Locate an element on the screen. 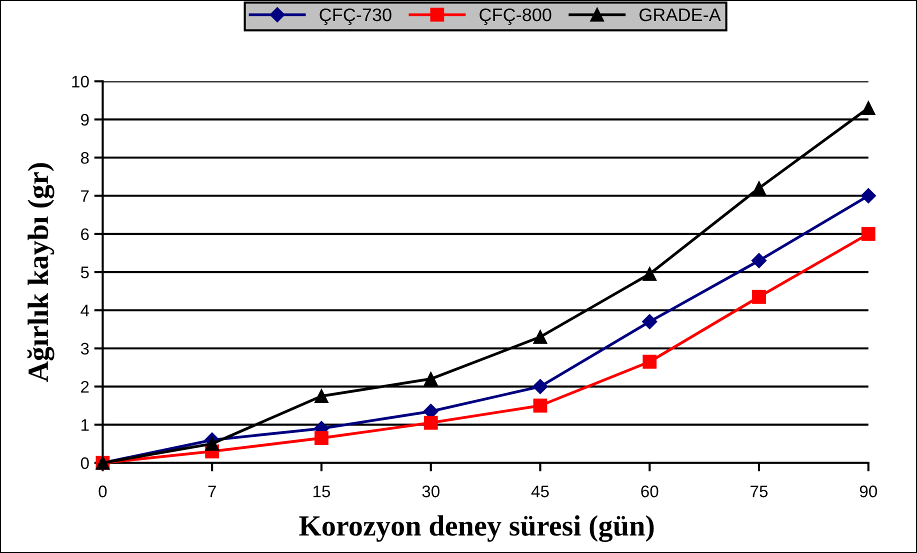  y-axis-title: Ağırlık kaybı (gr) is located at coordinates (40, 272).